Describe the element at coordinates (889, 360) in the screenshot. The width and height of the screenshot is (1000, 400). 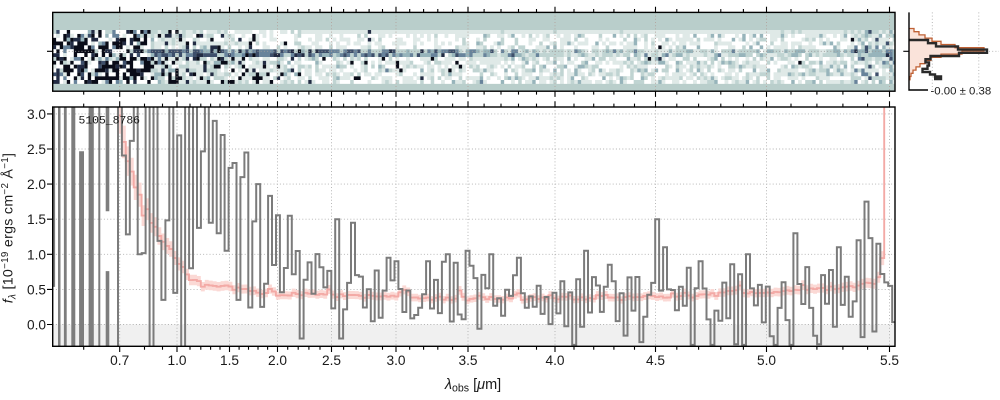
I see `svg-text: 5.5` at that location.